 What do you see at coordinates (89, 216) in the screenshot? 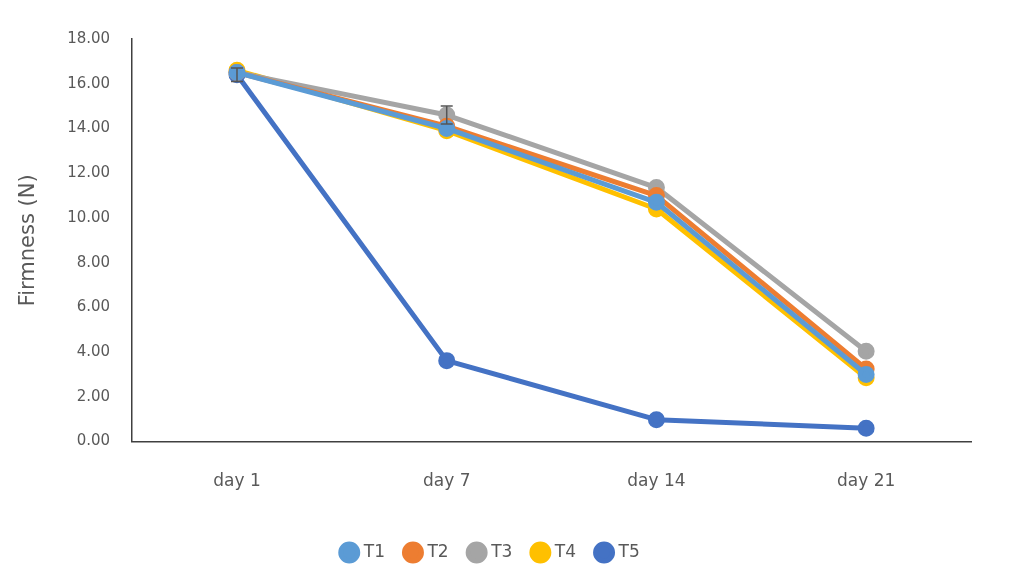
I see `y-tick-label: 10.00` at bounding box center [89, 216].